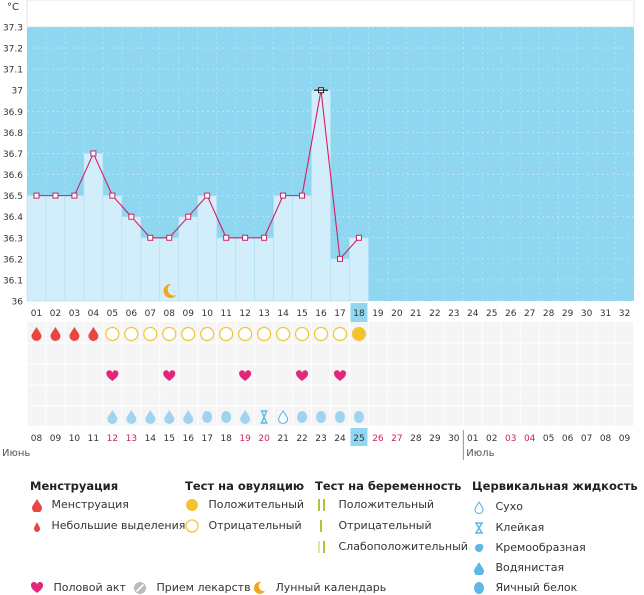 The width and height of the screenshot is (644, 595). I want to click on faint-line-icon, so click(321, 547).